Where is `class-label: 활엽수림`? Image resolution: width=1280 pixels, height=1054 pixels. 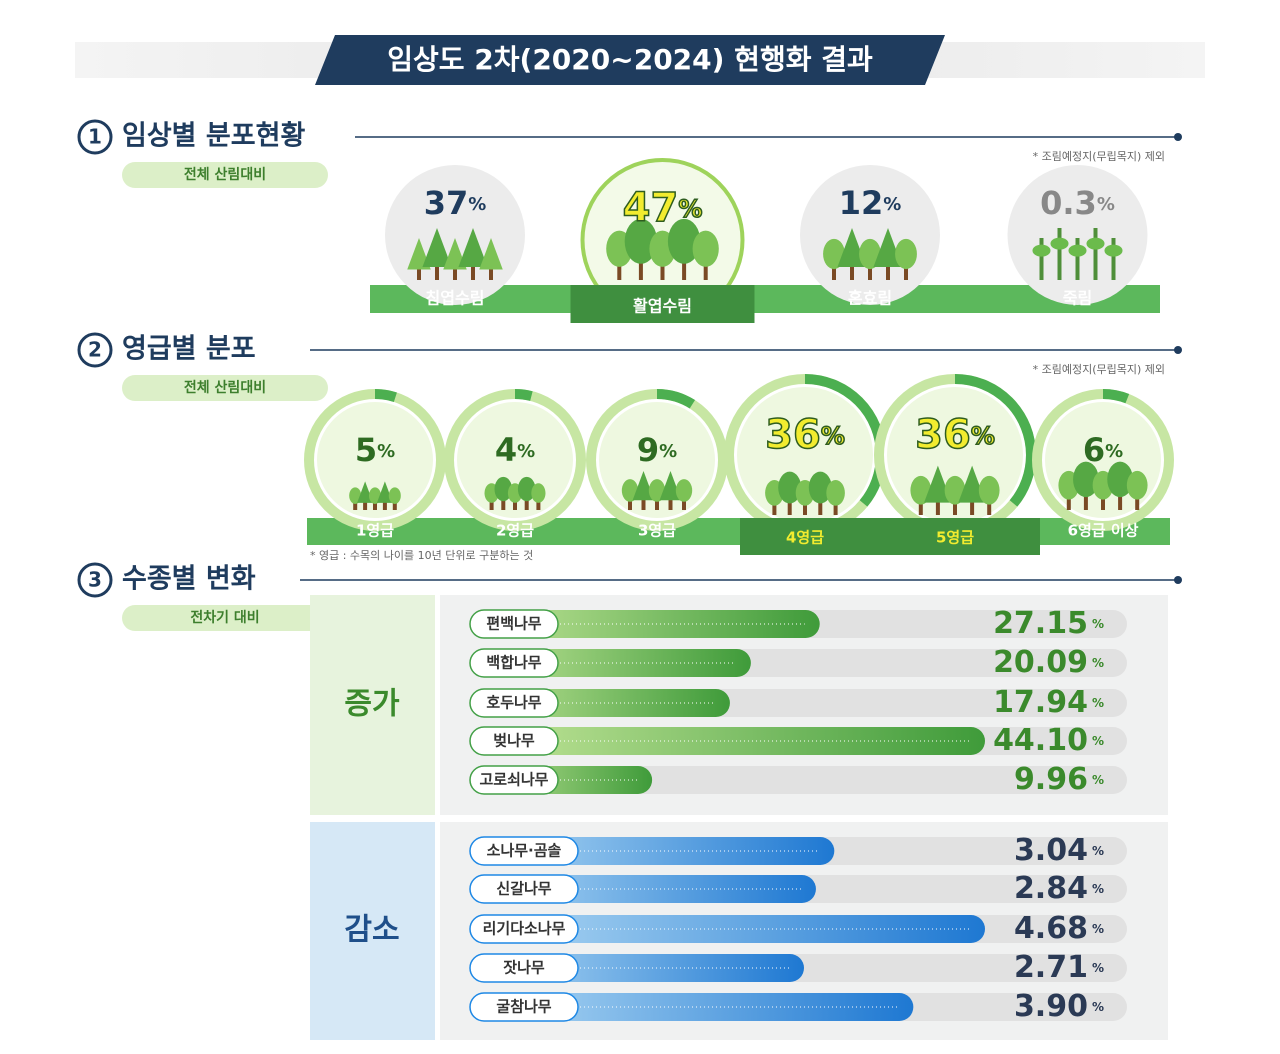 class-label: 활엽수림 is located at coordinates (662, 306).